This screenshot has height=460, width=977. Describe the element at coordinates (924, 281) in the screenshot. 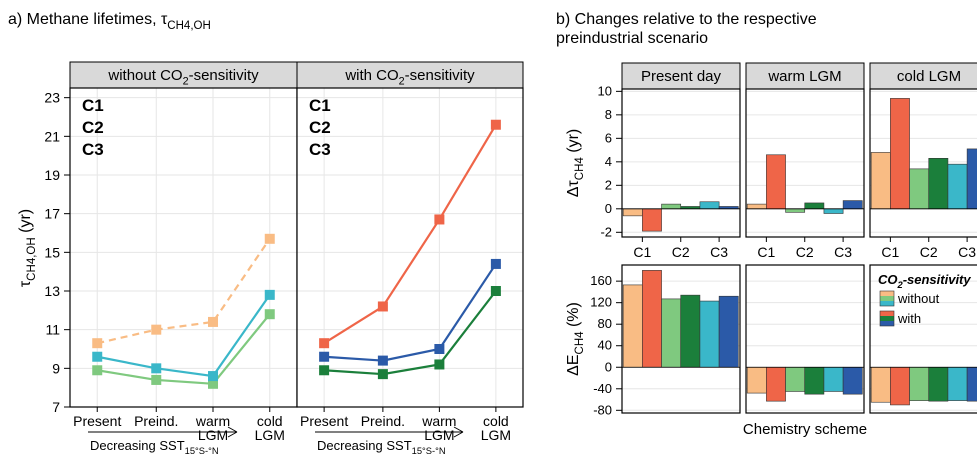

I see `legend-title: CO2-sensitivity` at that location.